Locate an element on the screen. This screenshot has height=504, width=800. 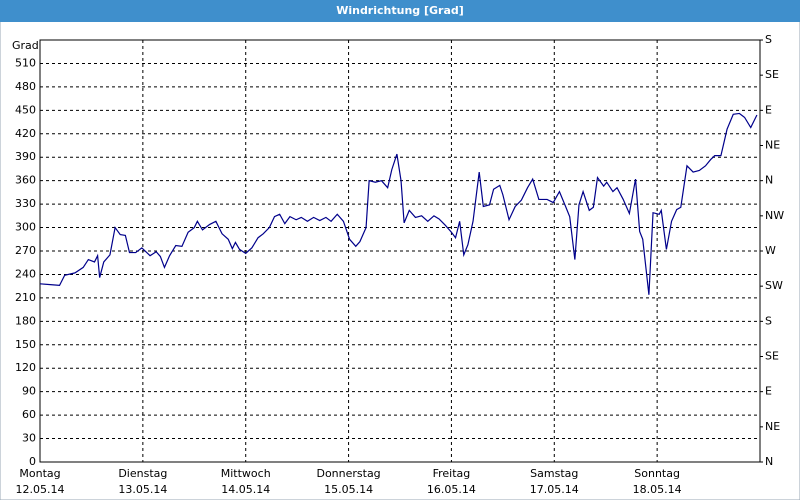
x-tick-date: 13.05.14 is located at coordinates (142, 489).